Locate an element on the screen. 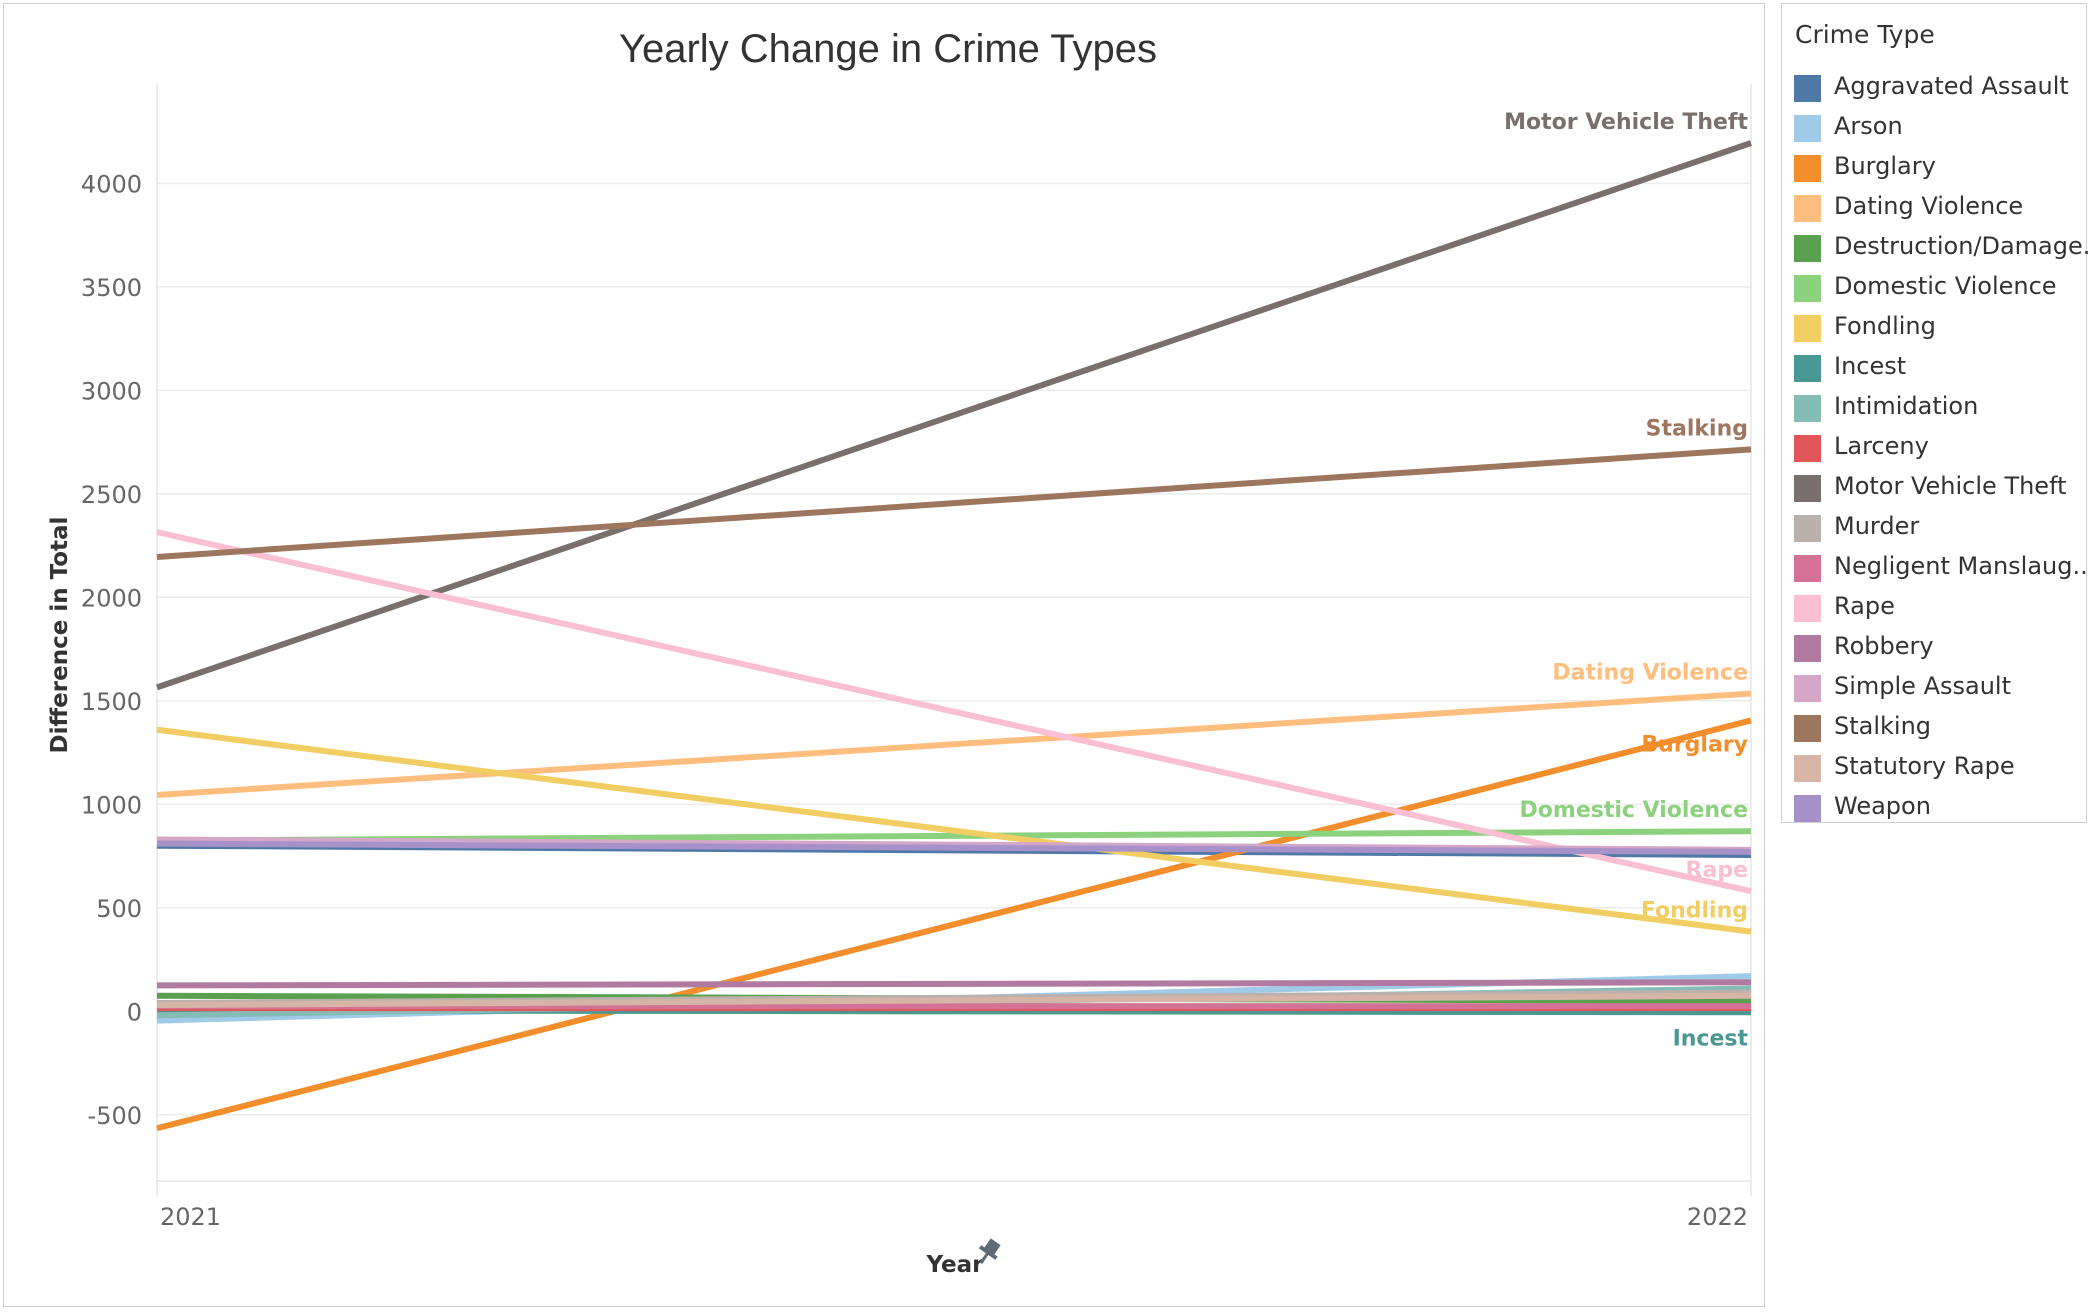  series-line-weapon is located at coordinates (954, 847).